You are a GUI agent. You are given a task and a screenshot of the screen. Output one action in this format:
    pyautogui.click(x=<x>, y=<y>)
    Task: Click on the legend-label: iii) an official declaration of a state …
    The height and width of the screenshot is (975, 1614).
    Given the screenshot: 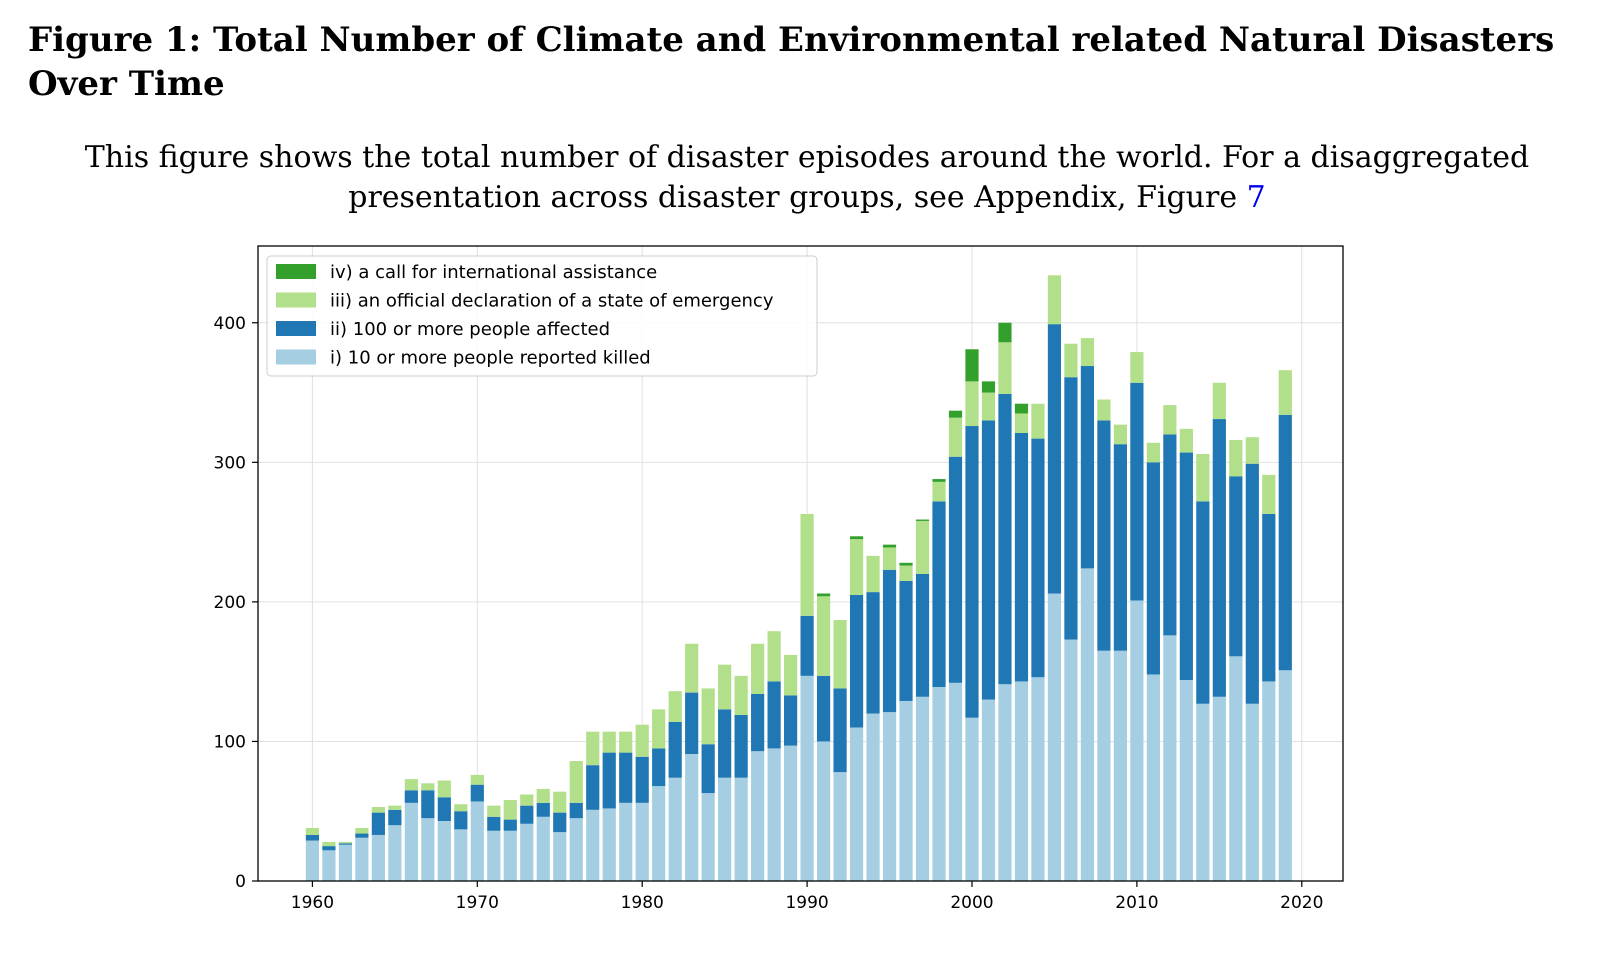 What is the action you would take?
    pyautogui.click(x=552, y=301)
    